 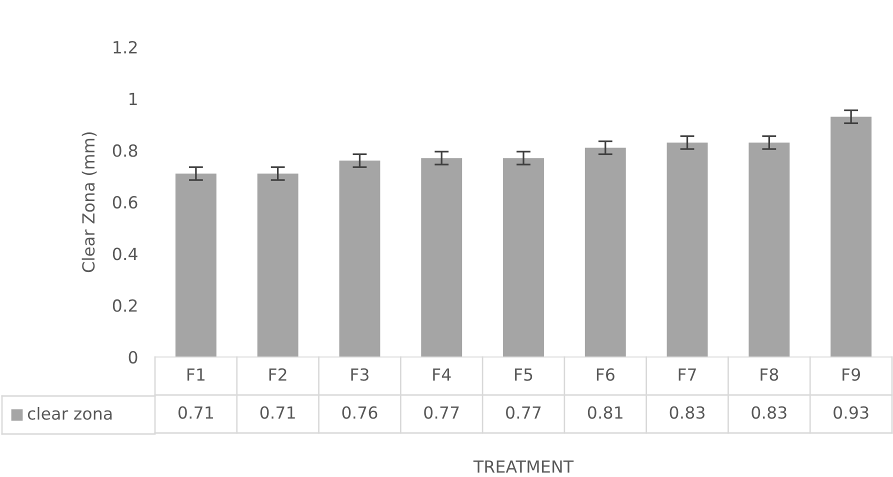 I want to click on x-tick-label: F8, so click(x=769, y=374).